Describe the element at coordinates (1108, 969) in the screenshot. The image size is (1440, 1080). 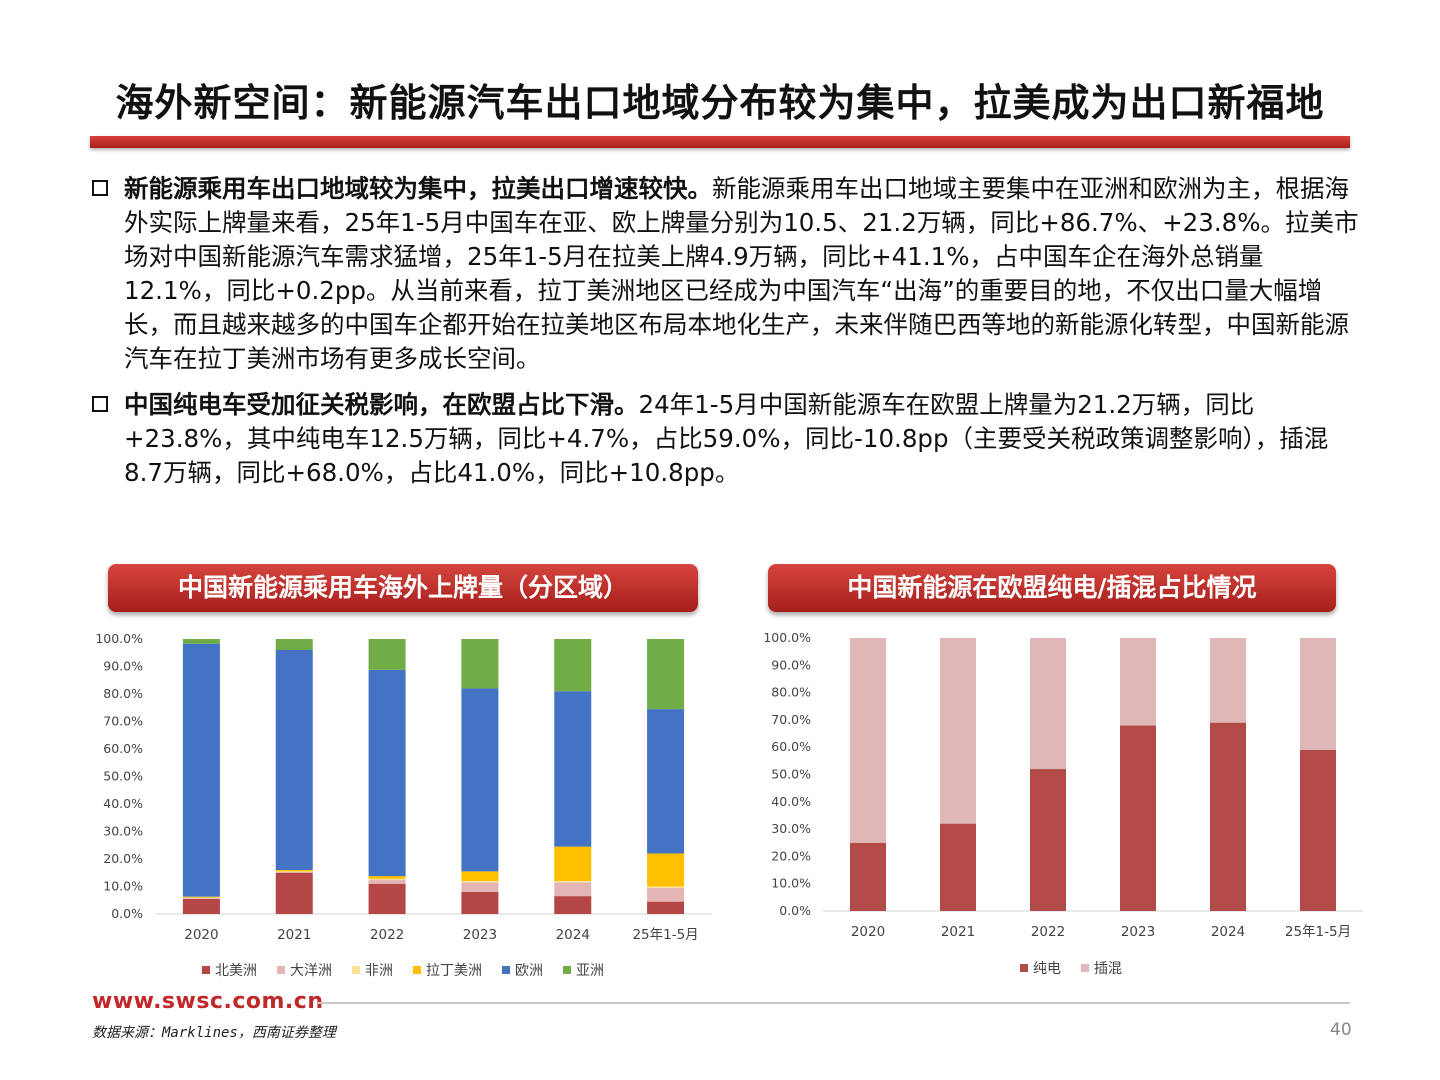
I see `legend-label: 插混` at that location.